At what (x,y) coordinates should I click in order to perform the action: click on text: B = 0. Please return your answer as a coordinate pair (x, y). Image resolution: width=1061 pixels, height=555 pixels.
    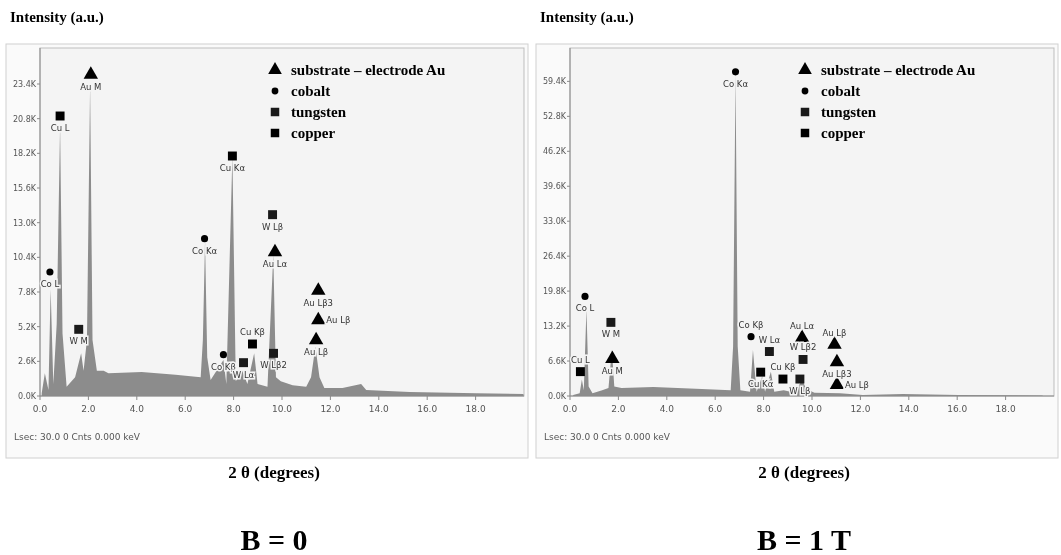
    Looking at the image, I should click on (274, 539).